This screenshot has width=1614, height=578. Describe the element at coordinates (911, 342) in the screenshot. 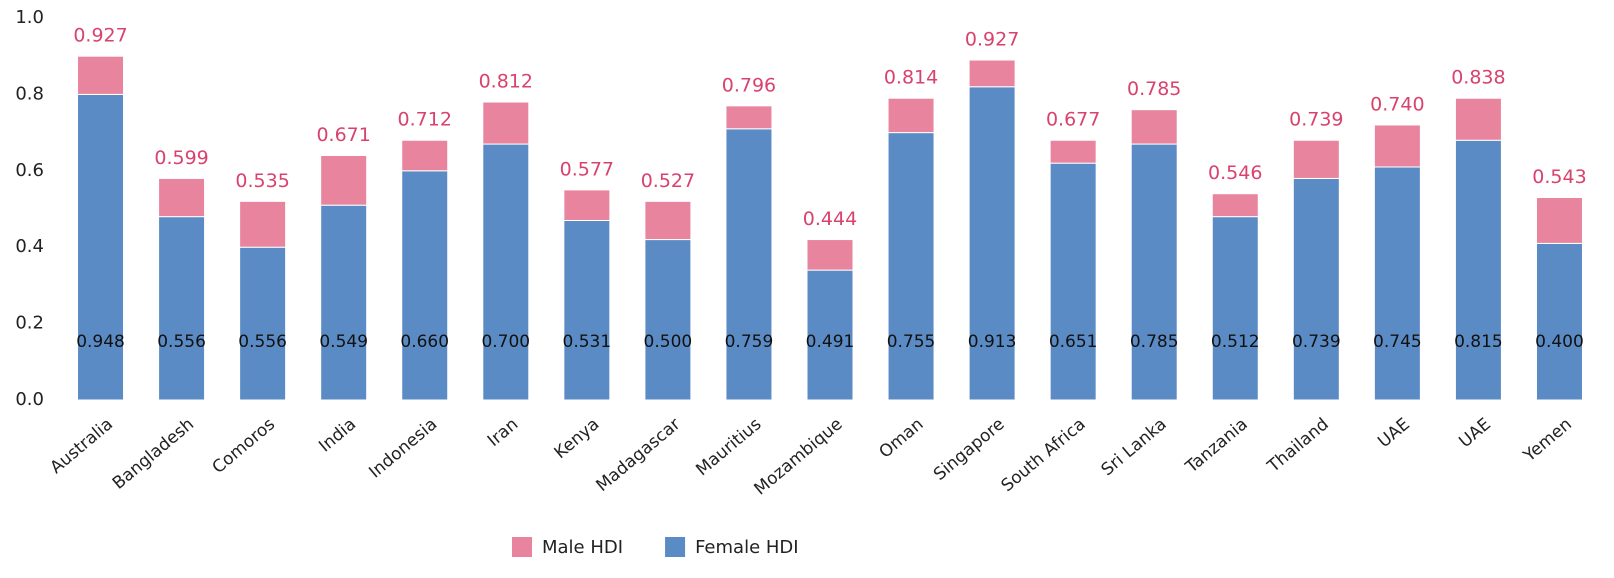

I see `data-label: 0.755` at that location.